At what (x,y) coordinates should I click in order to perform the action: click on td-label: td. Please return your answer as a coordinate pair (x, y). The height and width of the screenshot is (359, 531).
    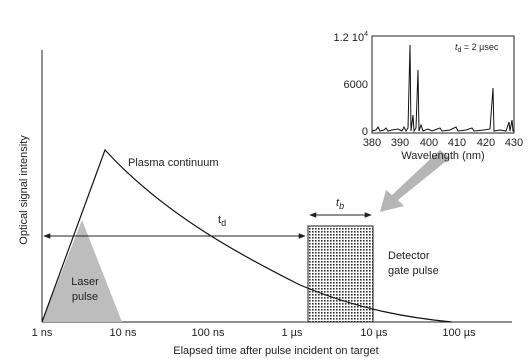
    Looking at the image, I should click on (222, 221).